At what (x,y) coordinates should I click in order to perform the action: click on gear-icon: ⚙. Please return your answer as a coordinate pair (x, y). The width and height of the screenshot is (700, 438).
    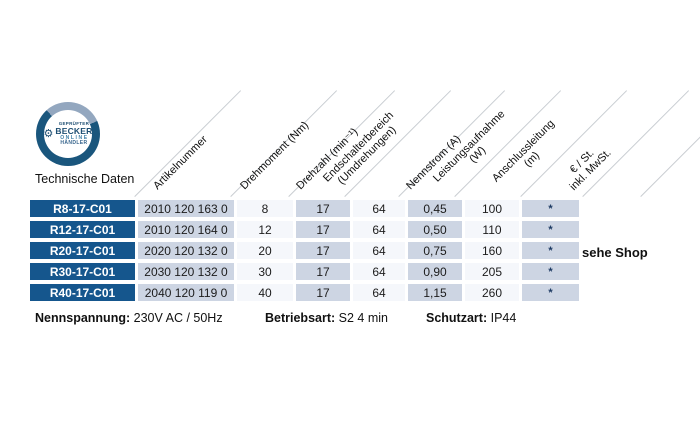
    Looking at the image, I should click on (48, 133).